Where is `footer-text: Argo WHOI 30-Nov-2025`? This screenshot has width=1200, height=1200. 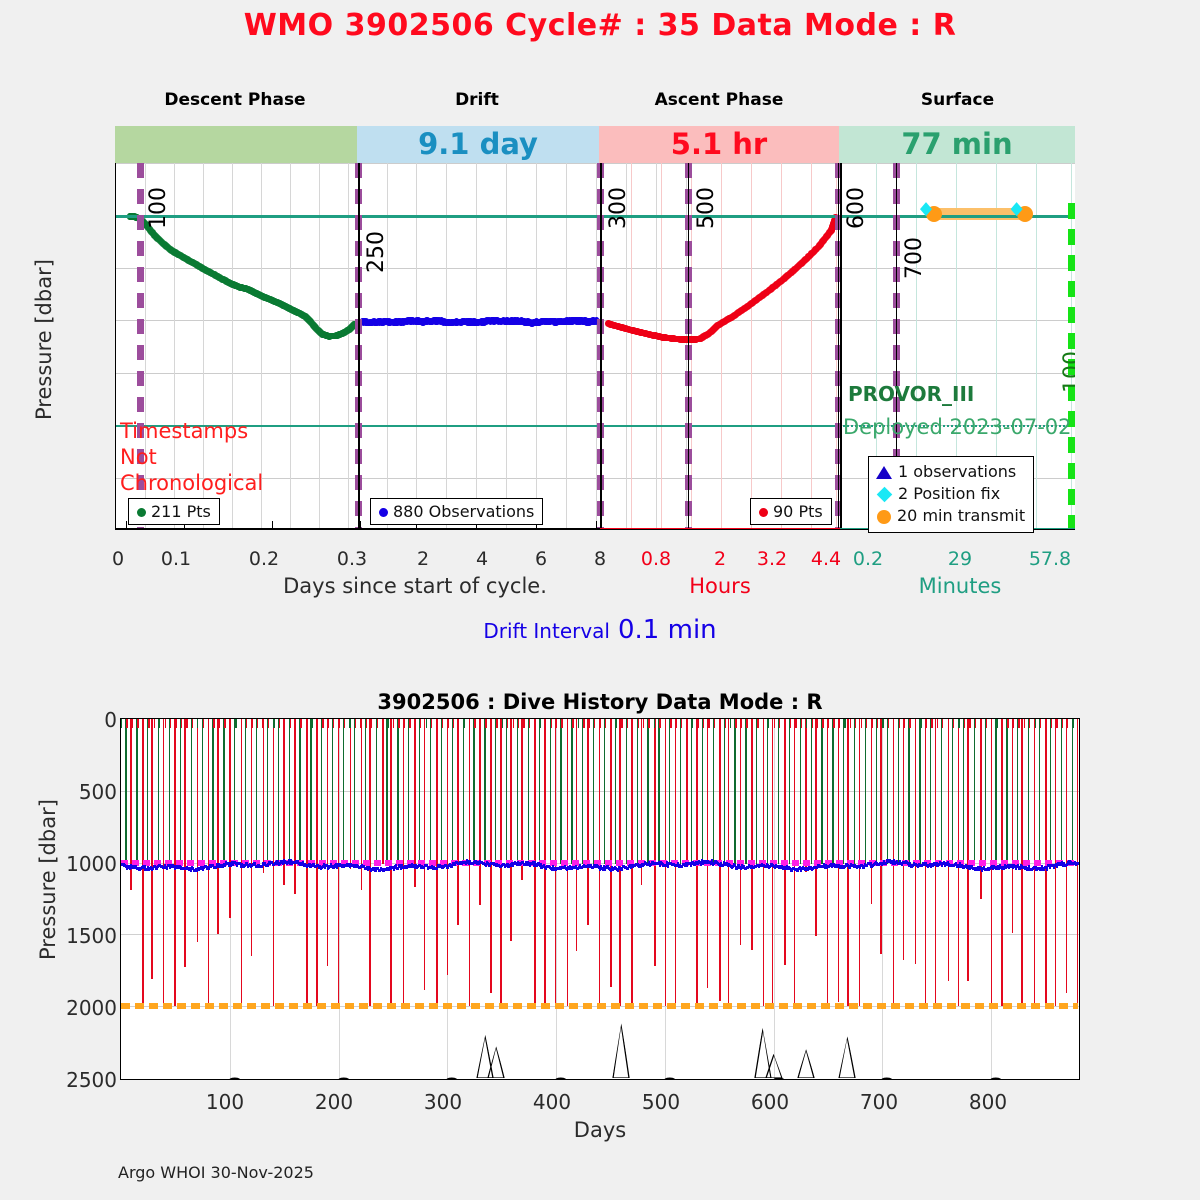 footer-text: Argo WHOI 30-Nov-2025 is located at coordinates (216, 1172).